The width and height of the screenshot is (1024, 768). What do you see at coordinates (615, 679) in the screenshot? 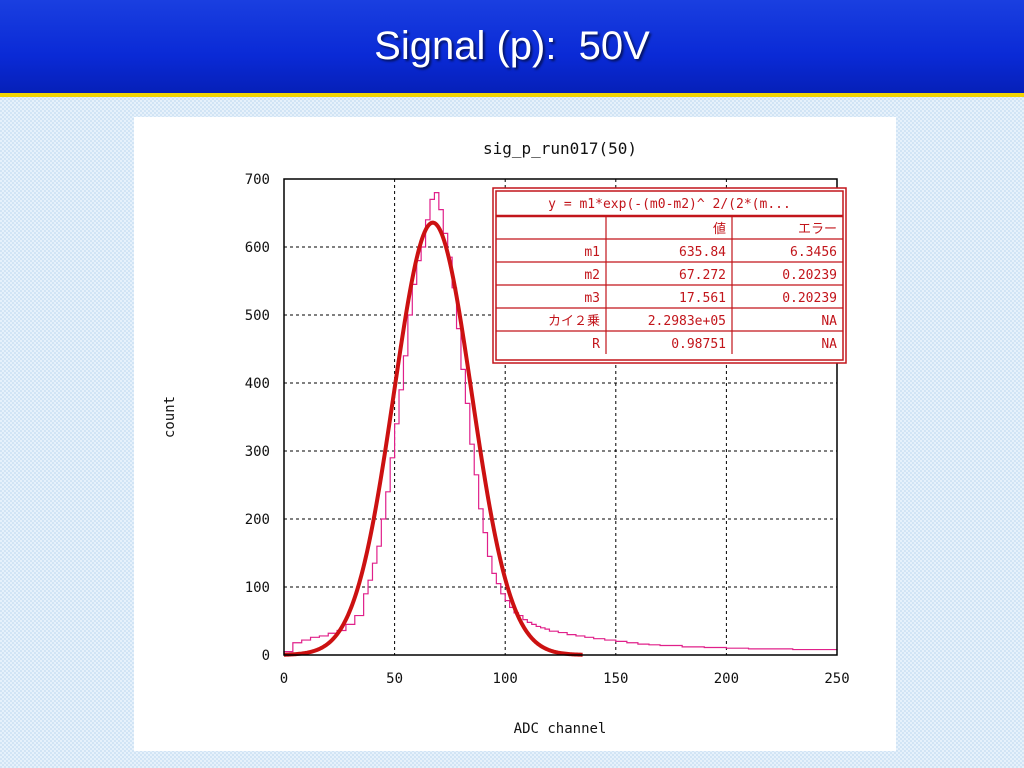
I see `x-tick-label: 150` at bounding box center [615, 679].